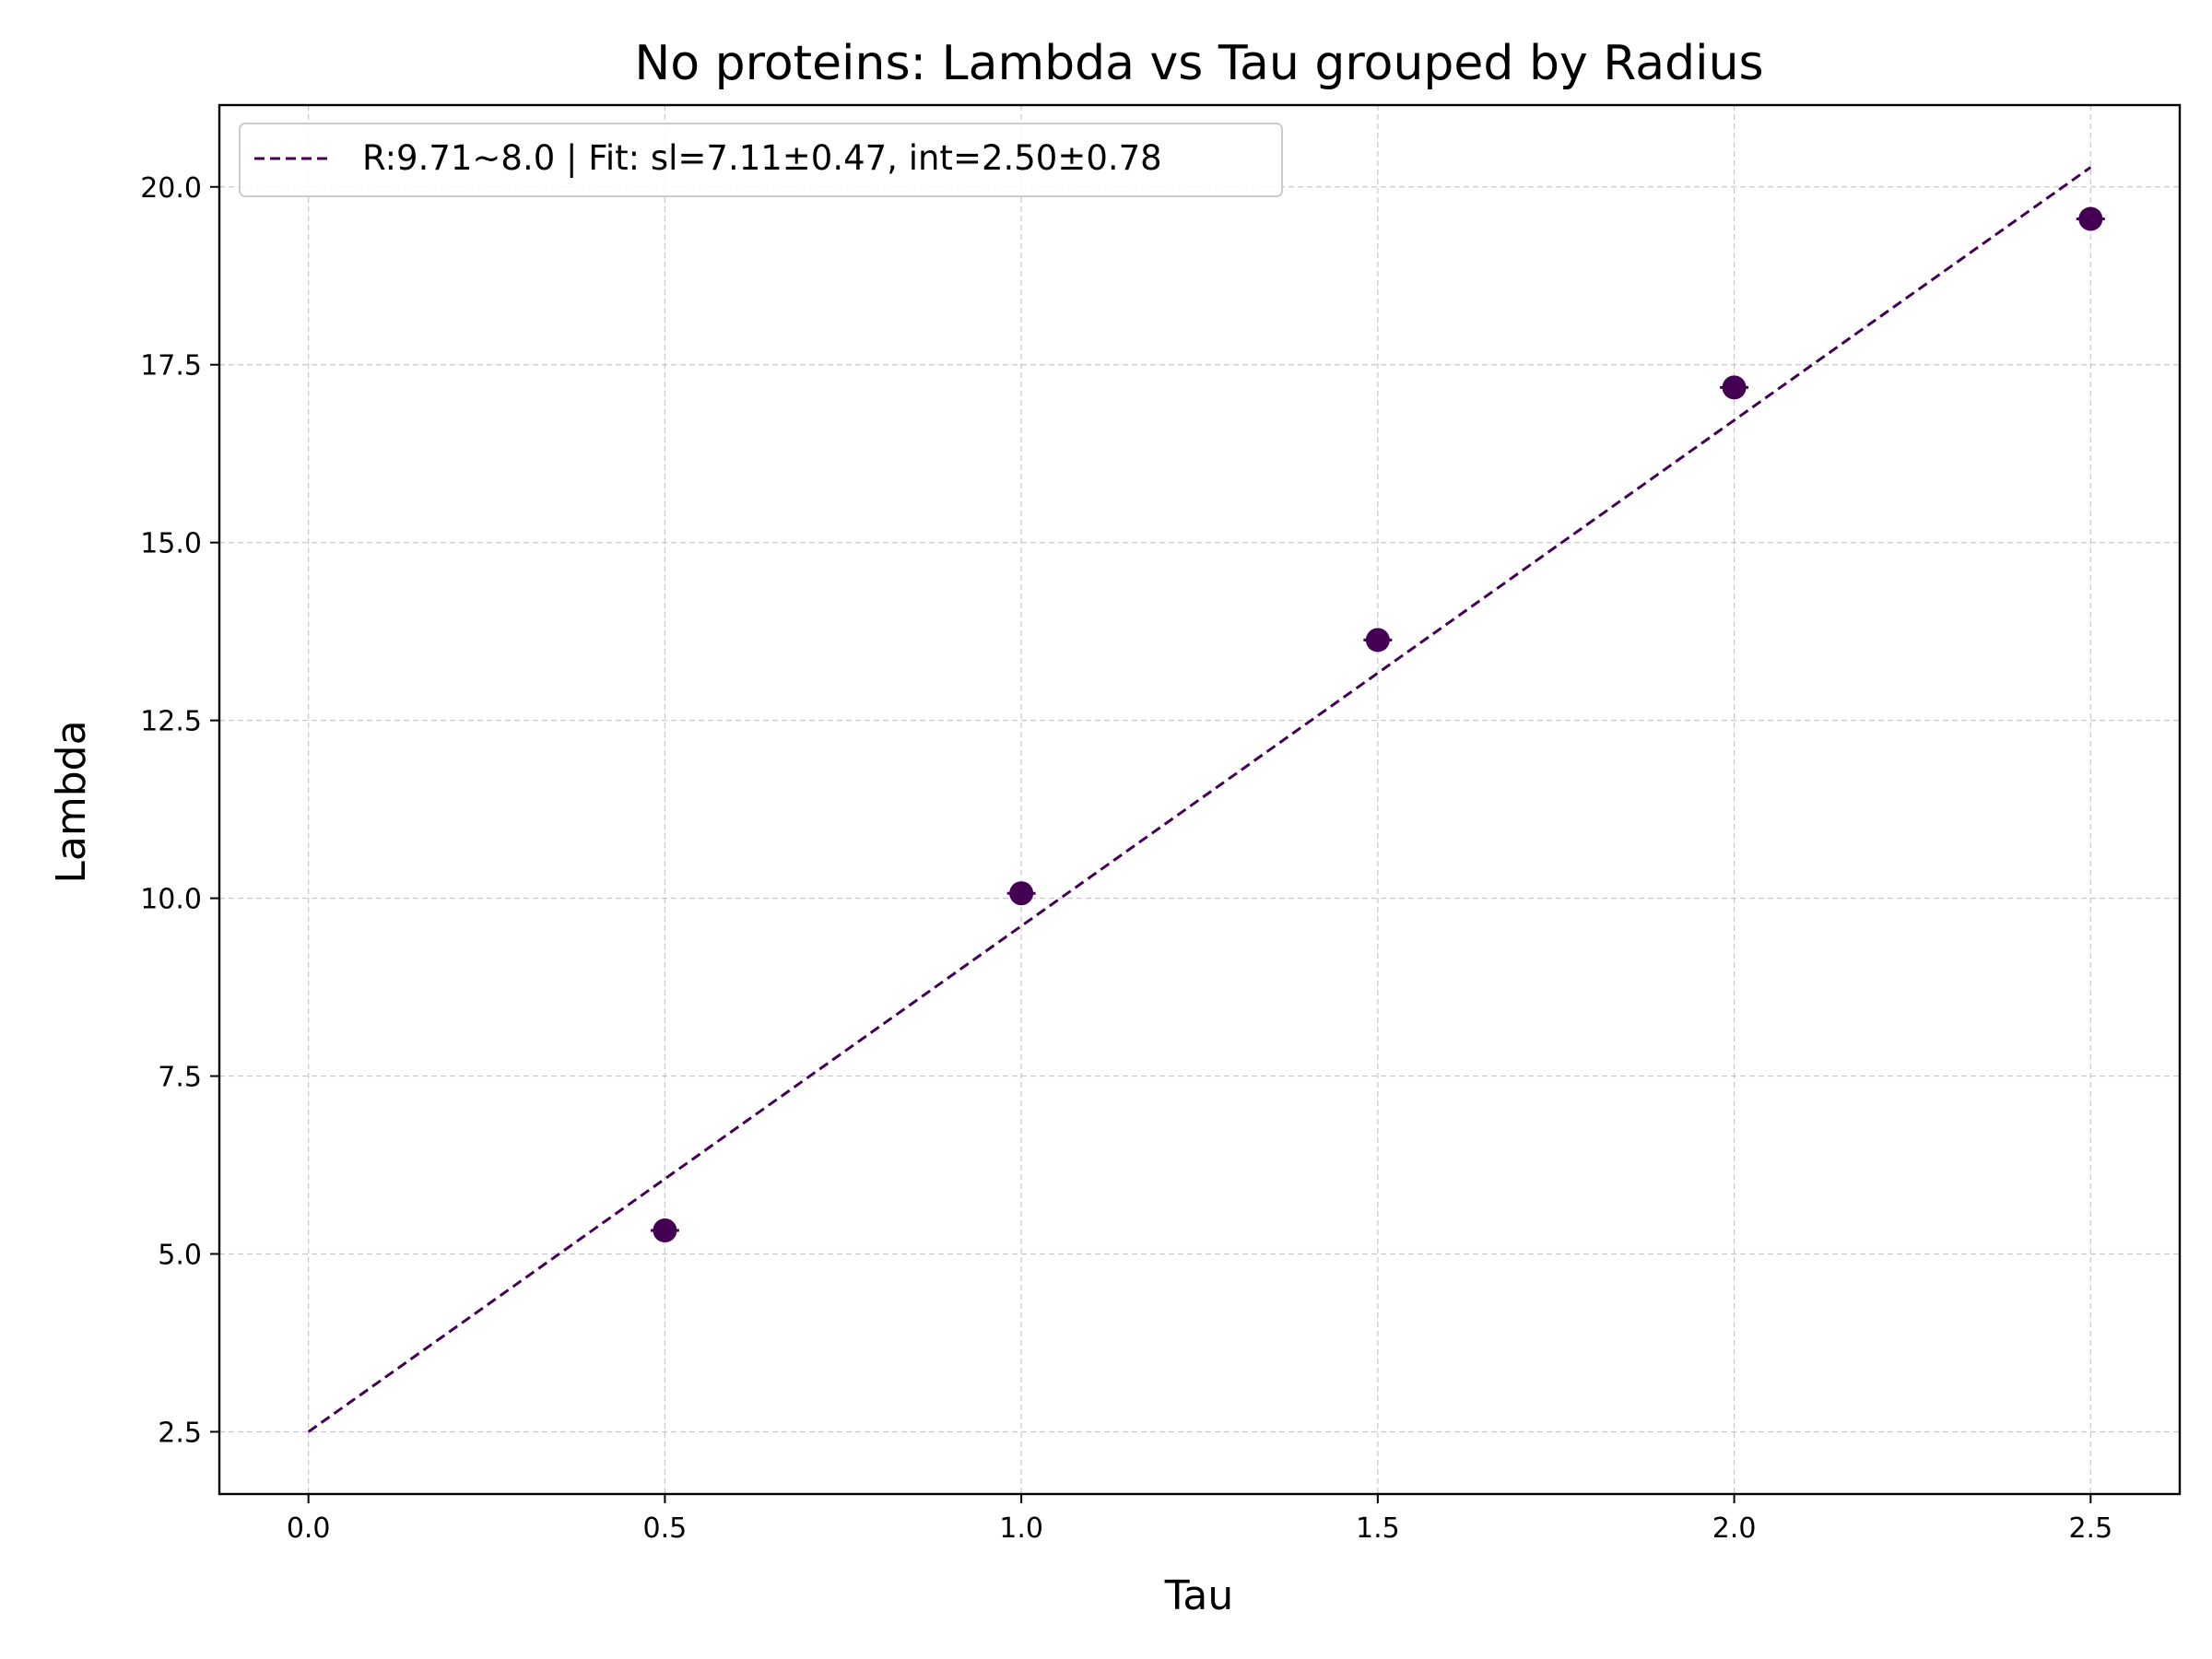  What do you see at coordinates (1378, 1528) in the screenshot?
I see `x-tick-label: 1.5` at bounding box center [1378, 1528].